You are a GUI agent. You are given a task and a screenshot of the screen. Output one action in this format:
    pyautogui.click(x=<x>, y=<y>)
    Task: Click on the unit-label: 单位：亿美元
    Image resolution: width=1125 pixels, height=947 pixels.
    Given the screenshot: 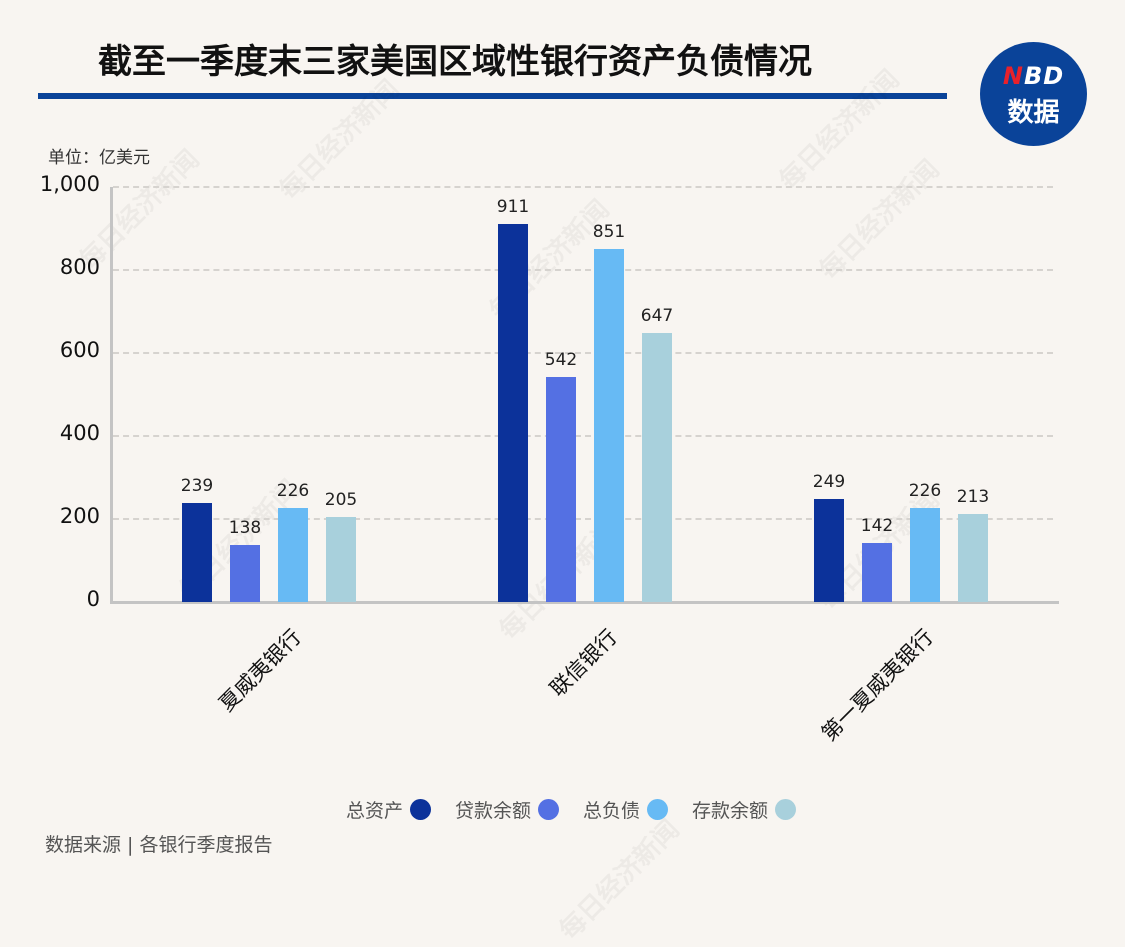 What is the action you would take?
    pyautogui.click(x=99, y=158)
    